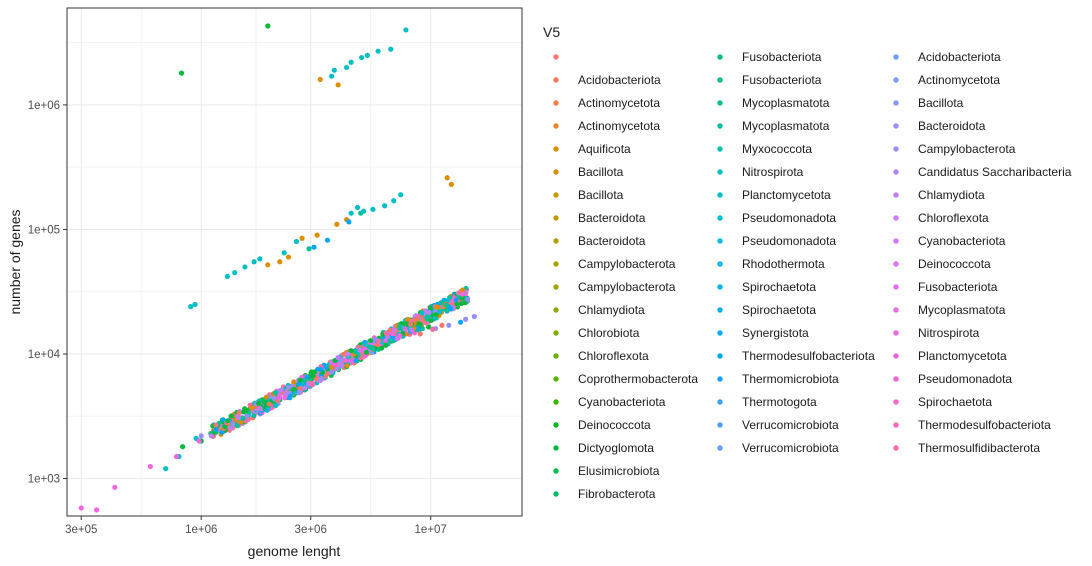 This screenshot has height=566, width=1092. Describe the element at coordinates (614, 425) in the screenshot. I see `legend-label: Deinococcota` at that location.